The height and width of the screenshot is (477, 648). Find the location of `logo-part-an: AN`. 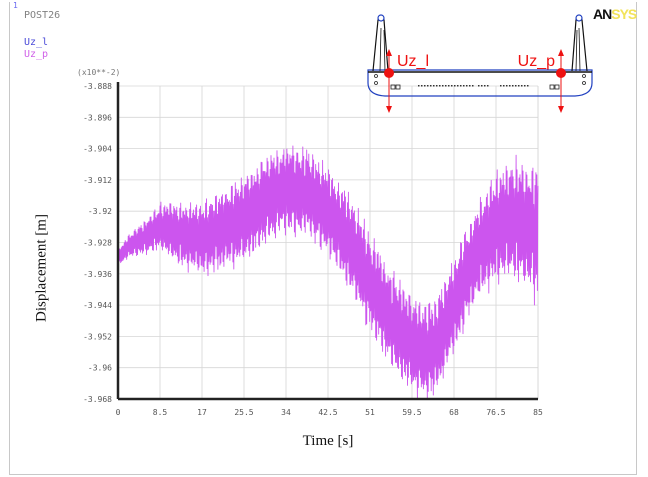

logo-part-an: AN is located at coordinates (602, 14).